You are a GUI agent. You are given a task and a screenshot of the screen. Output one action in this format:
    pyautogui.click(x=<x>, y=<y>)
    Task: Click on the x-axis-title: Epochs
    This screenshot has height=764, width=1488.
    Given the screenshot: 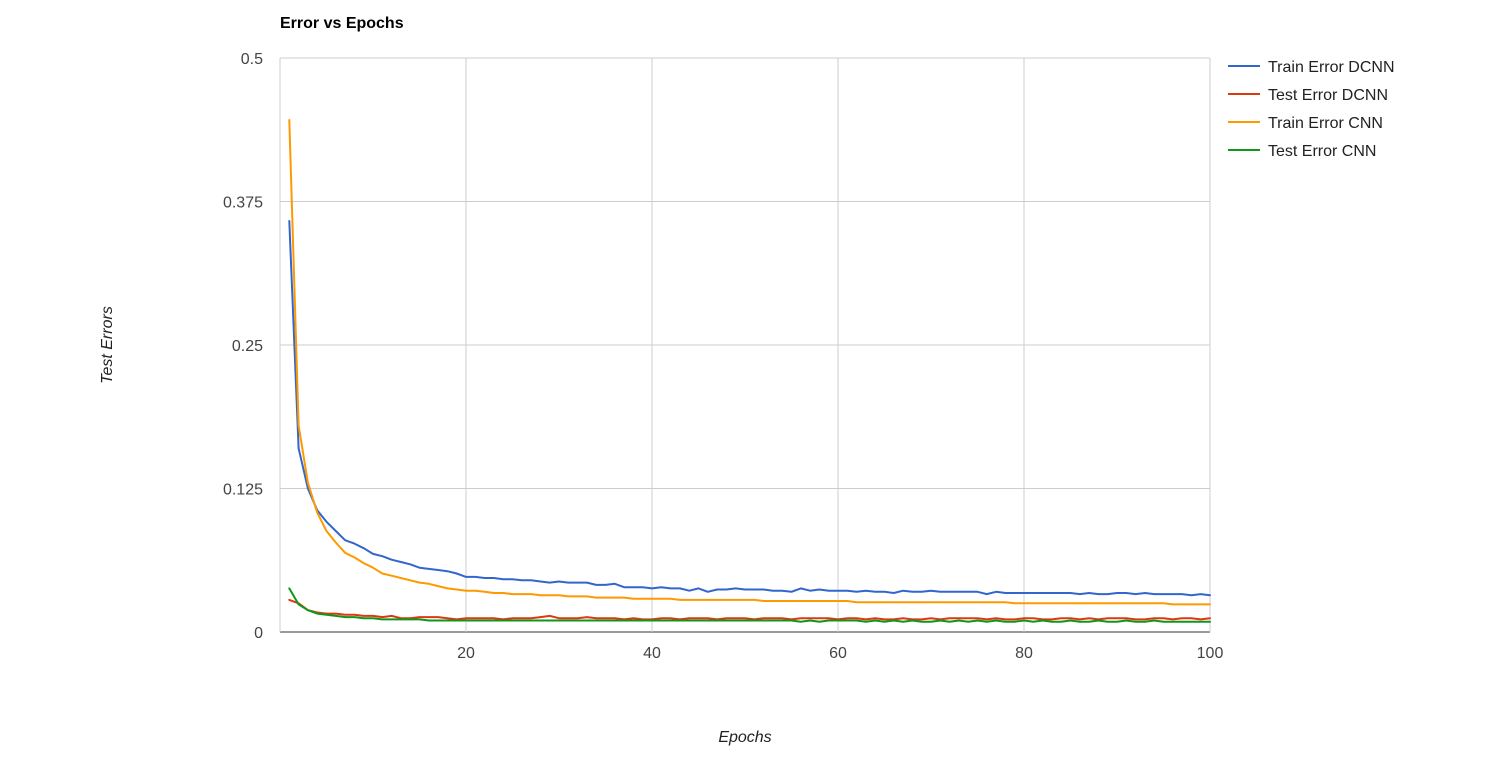 What is the action you would take?
    pyautogui.click(x=744, y=737)
    